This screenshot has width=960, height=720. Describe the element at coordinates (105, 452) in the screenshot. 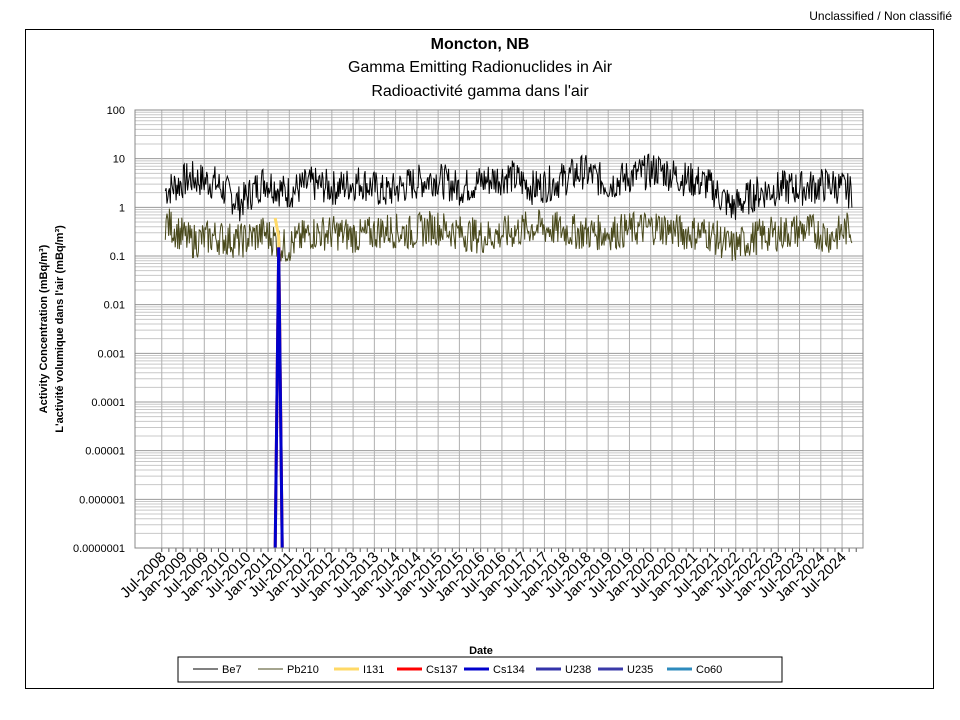

I see `y-tick-label: 0.00001` at that location.